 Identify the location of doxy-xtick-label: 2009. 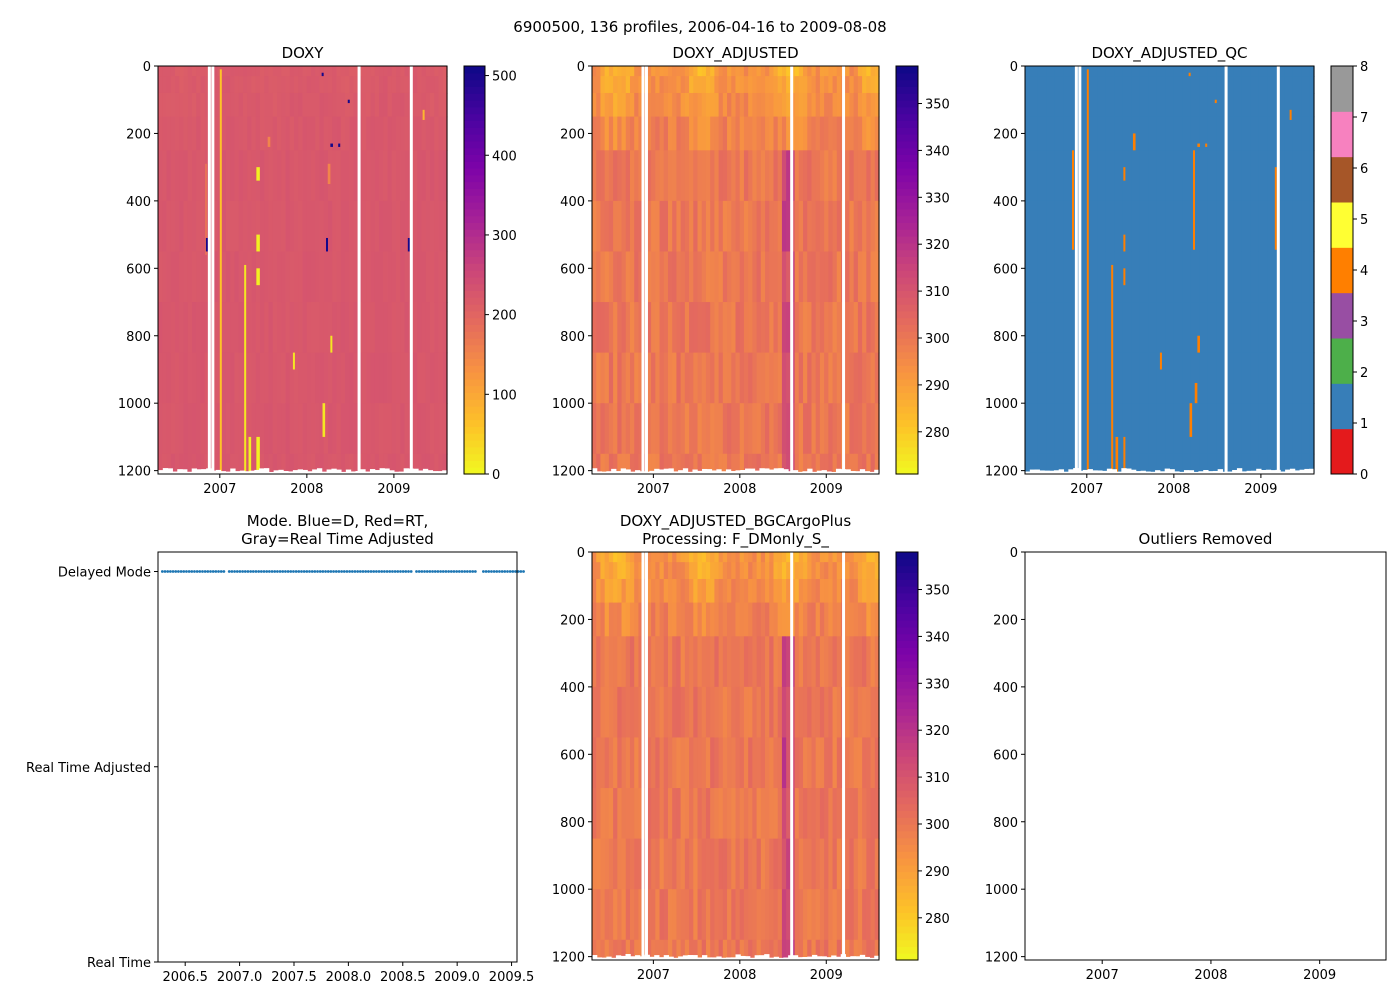
(393, 489).